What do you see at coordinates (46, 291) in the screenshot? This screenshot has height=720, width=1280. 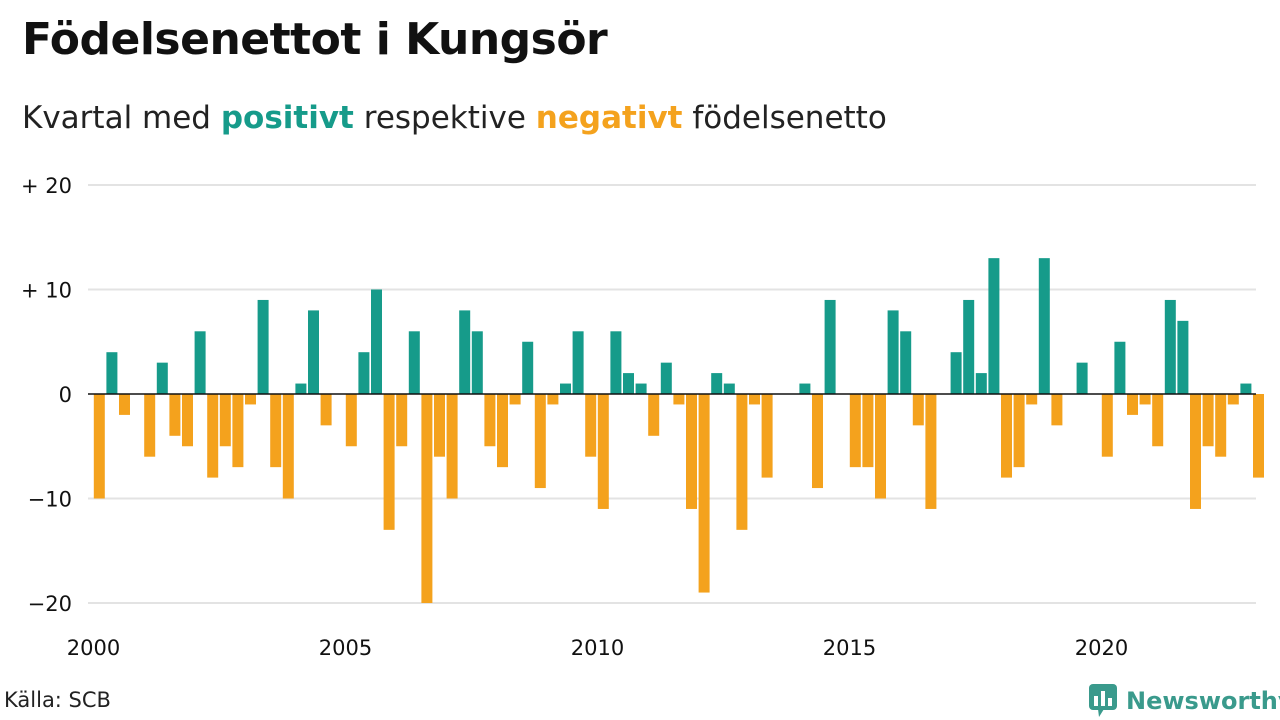 I see `y-tick-label: + 10` at bounding box center [46, 291].